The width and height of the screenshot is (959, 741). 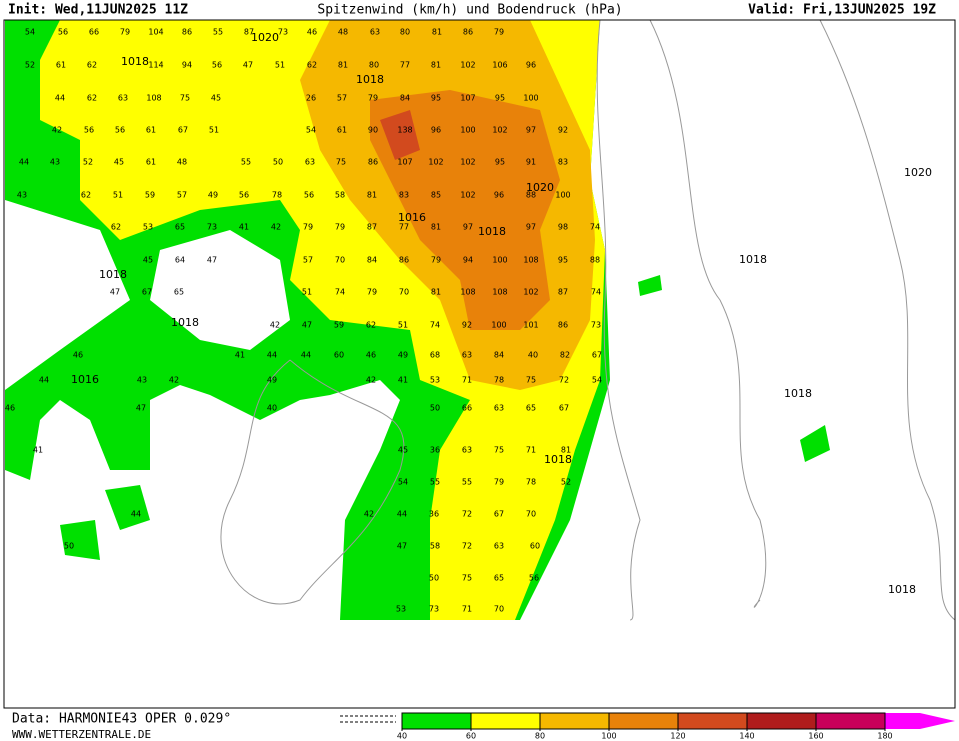 I want to click on wind-label: 107, so click(x=404, y=162).